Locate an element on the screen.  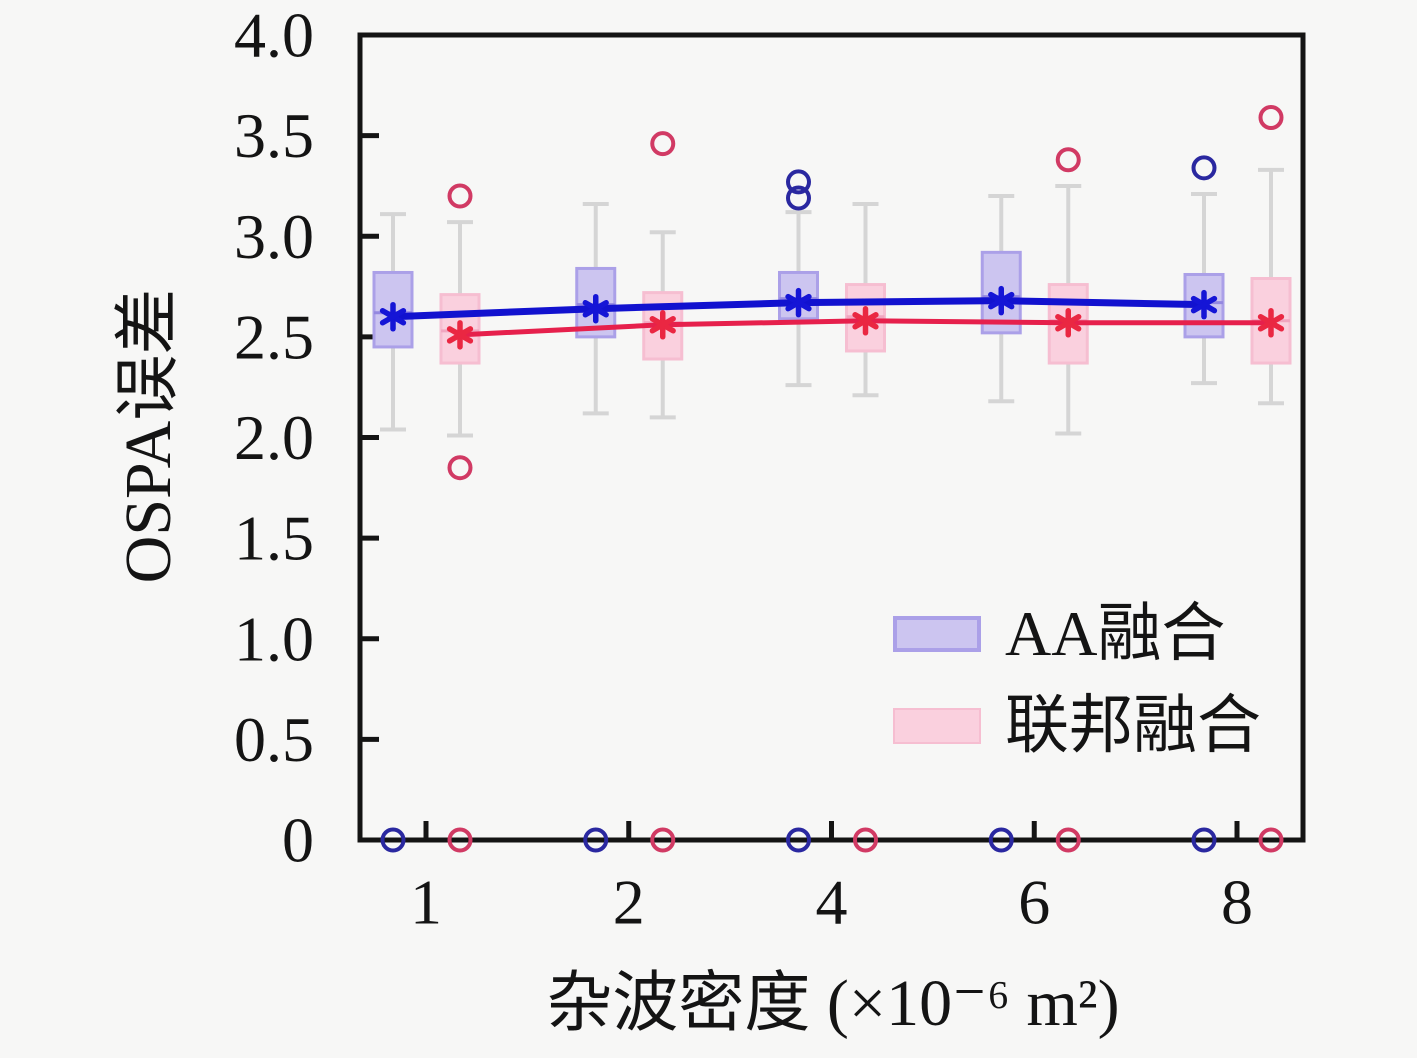
x-tick-label: 4 is located at coordinates (832, 902).